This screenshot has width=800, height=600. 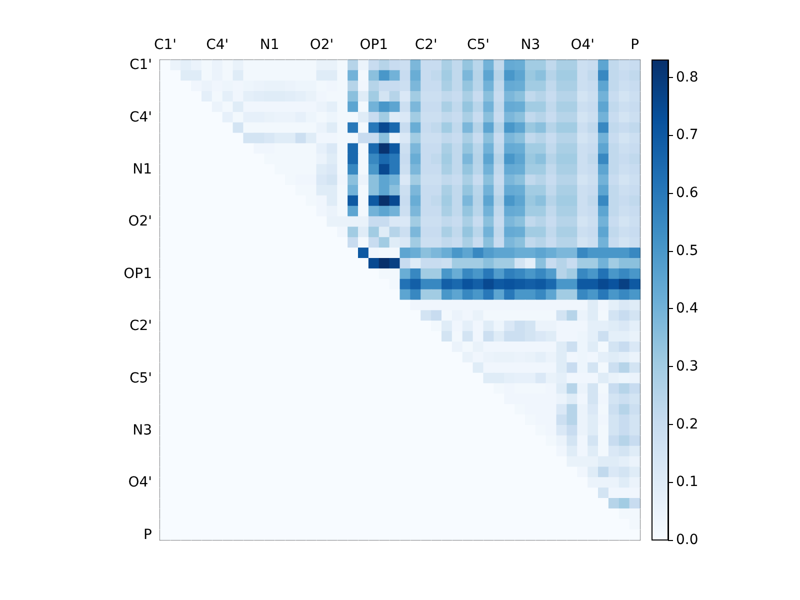 What do you see at coordinates (687, 482) in the screenshot?
I see `color-bar-label: 0.1` at bounding box center [687, 482].